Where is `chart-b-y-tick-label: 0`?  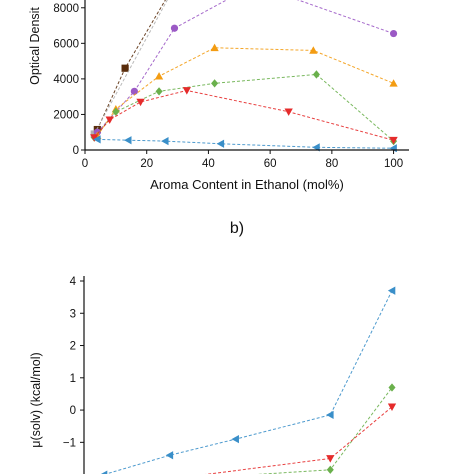
chart-b-y-tick-label: 0 is located at coordinates (73, 411).